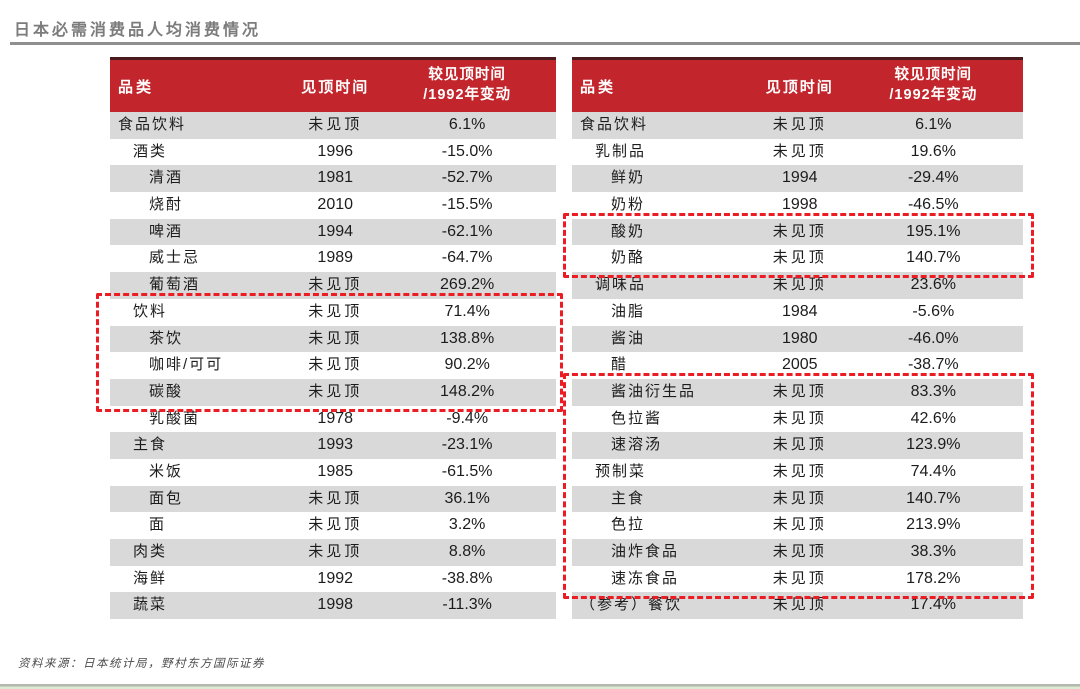 The height and width of the screenshot is (689, 1080). I want to click on change-cell: -64.7%, so click(467, 258).